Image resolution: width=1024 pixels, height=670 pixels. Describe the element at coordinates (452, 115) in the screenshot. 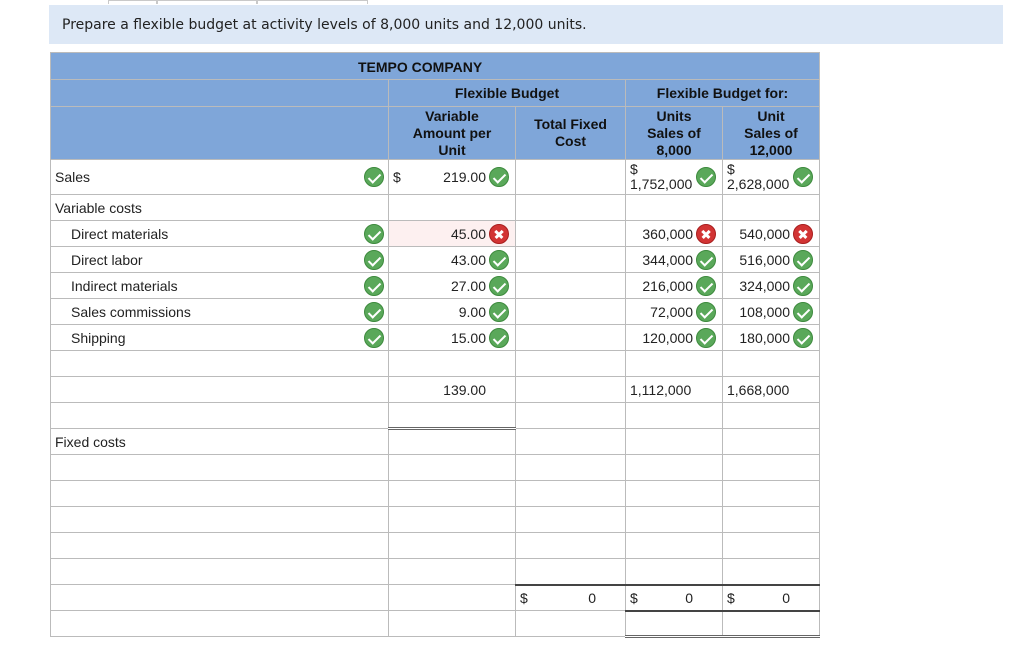

I see `header-line: Variable` at that location.